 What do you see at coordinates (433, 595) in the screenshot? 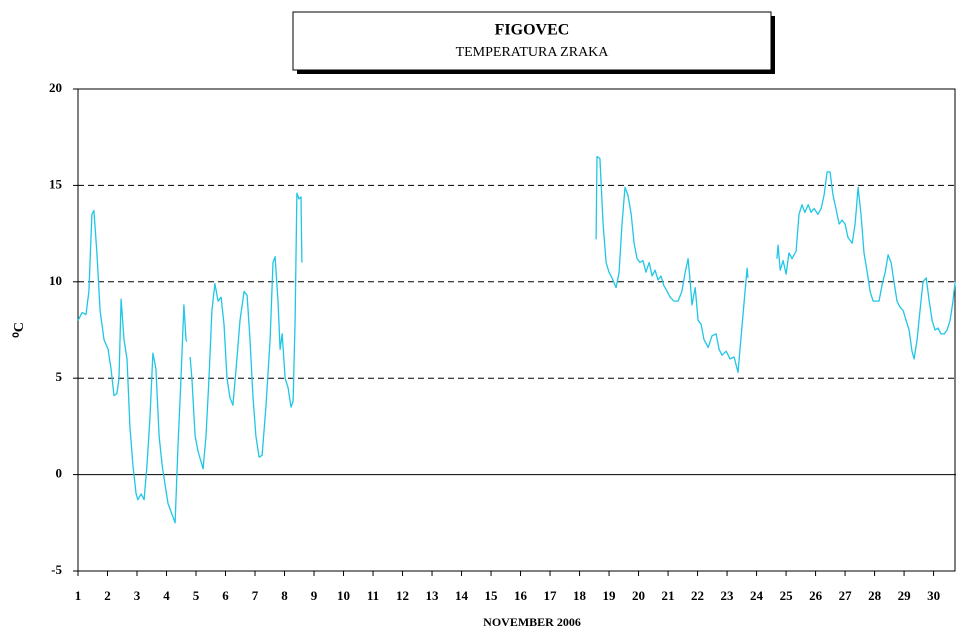
I see `x-tick-label: 13` at bounding box center [433, 595].